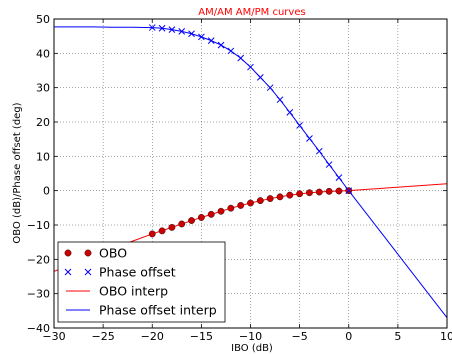 The height and width of the screenshot is (354, 452). I want to click on x-axis-label: IBO (dB), so click(252, 348).